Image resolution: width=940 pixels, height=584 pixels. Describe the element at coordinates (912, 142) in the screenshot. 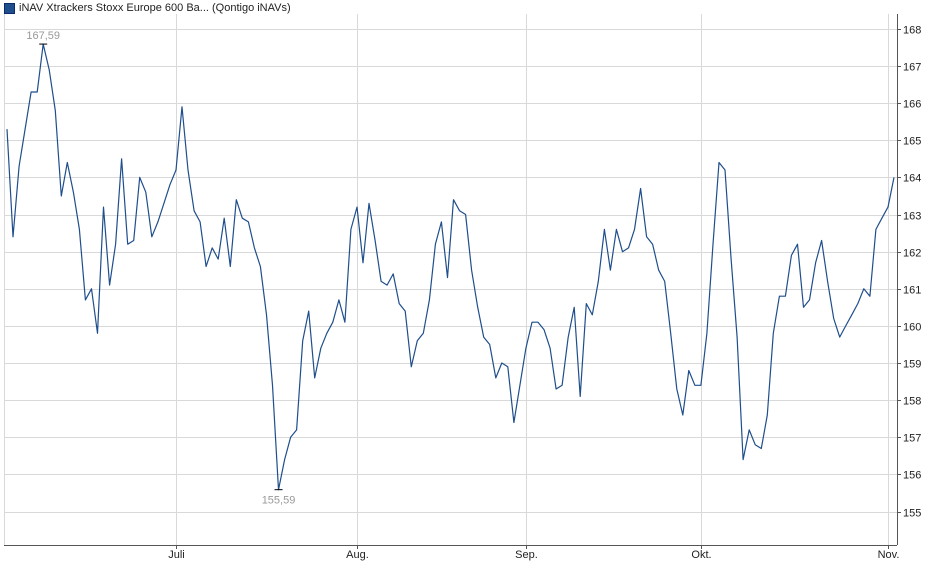

I see `y-tick-label: 165` at that location.